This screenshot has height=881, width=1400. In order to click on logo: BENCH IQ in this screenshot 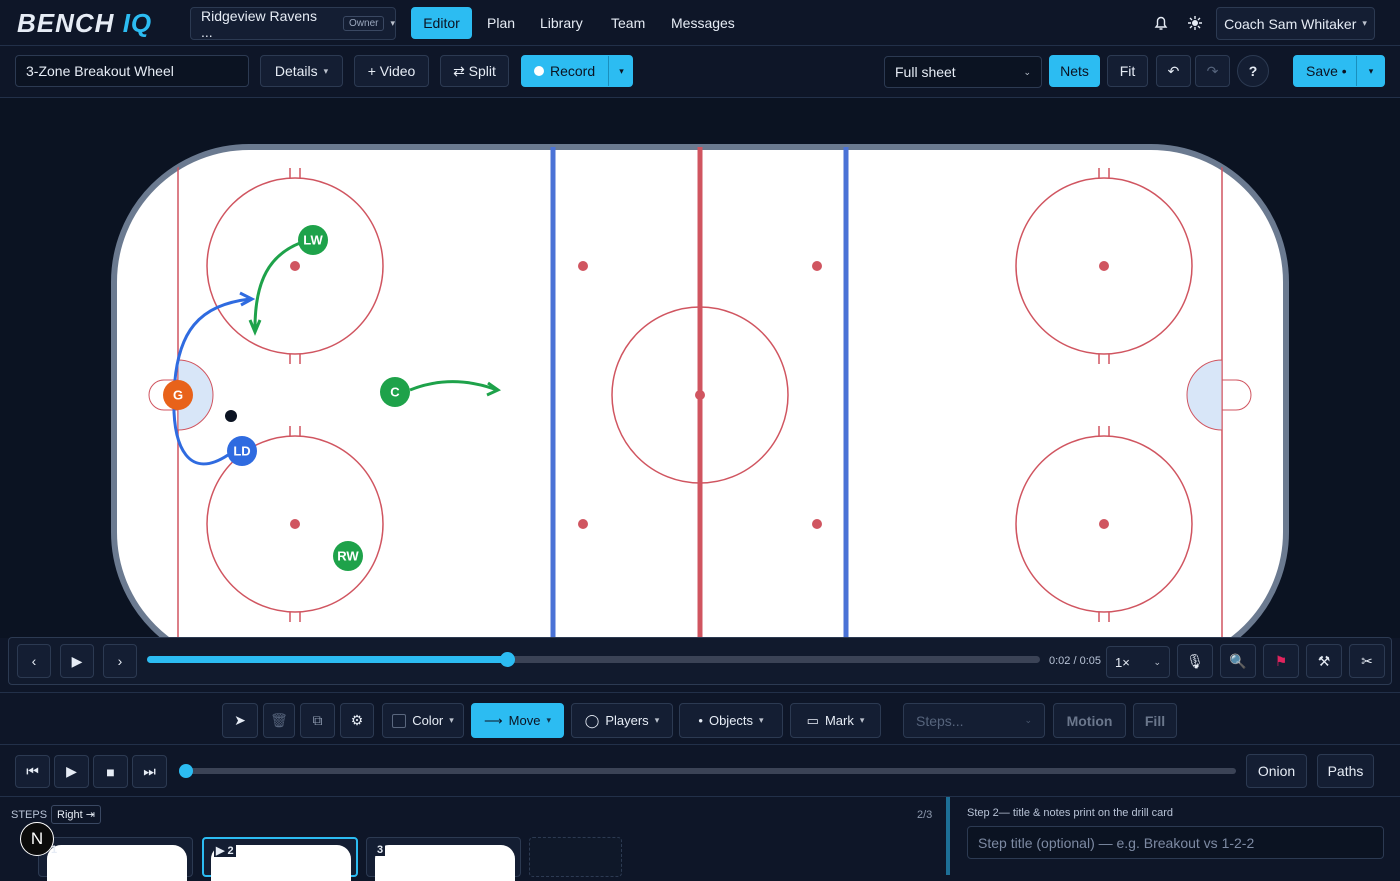, I will do `click(84, 23)`.